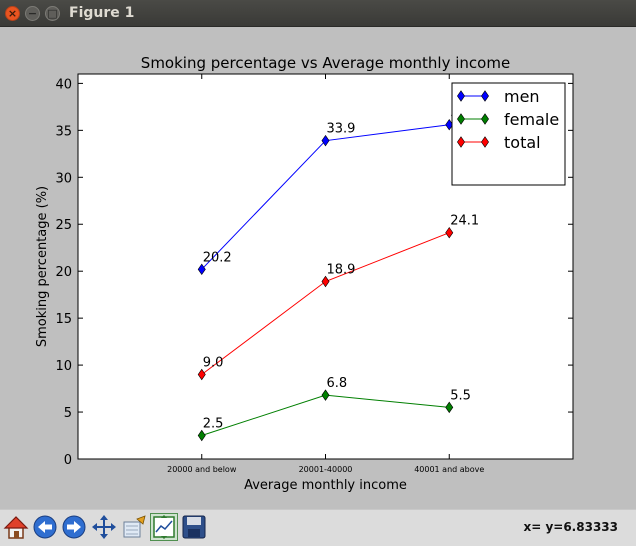 Image resolution: width=636 pixels, height=546 pixels. What do you see at coordinates (318, 527) in the screenshot?
I see `navigation-toolbar: x= y=6.83333` at bounding box center [318, 527].